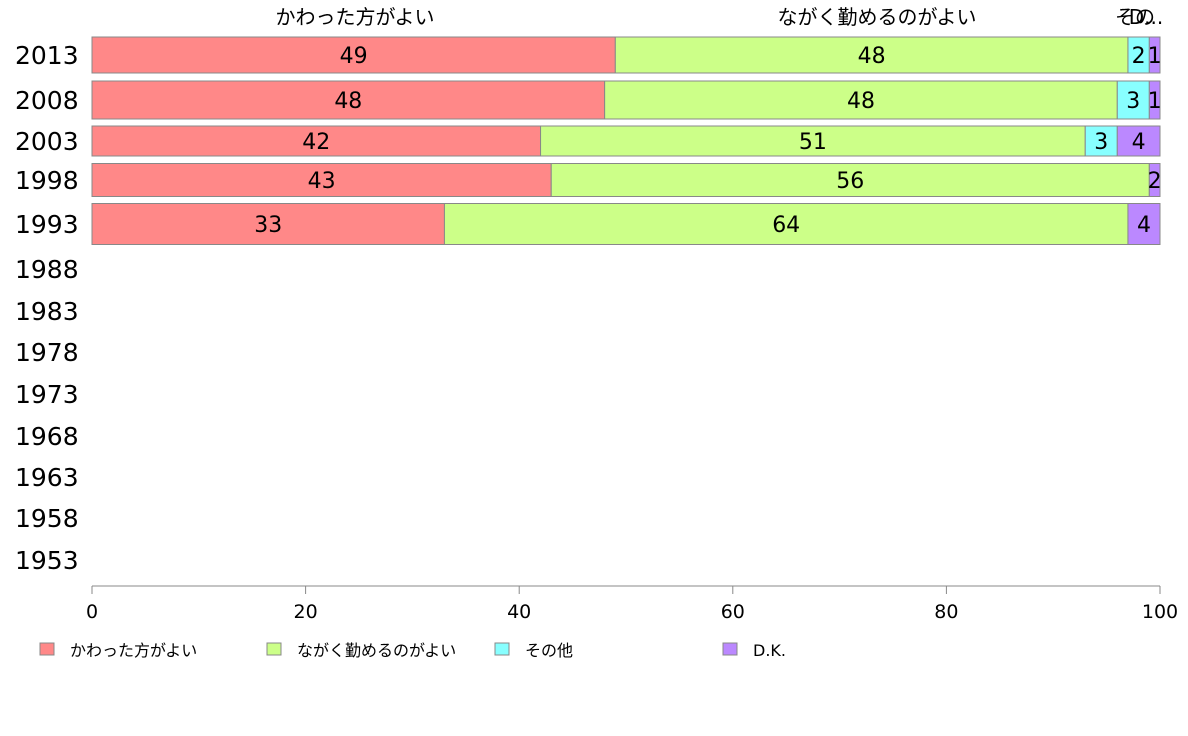 This screenshot has height=736, width=1188. Describe the element at coordinates (47, 518) in the screenshot. I see `year-label: 1958` at that location.